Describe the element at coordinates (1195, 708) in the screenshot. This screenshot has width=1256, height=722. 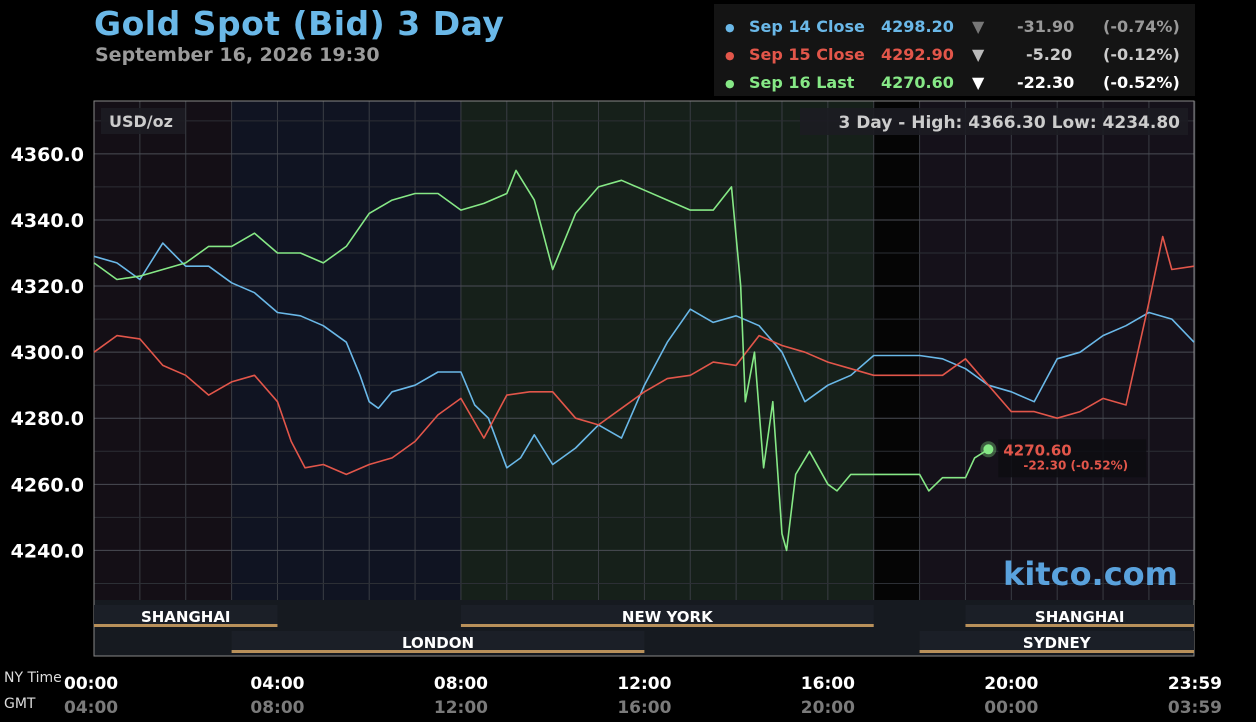
I see `x-tick-label-gmt: 03:59` at that location.